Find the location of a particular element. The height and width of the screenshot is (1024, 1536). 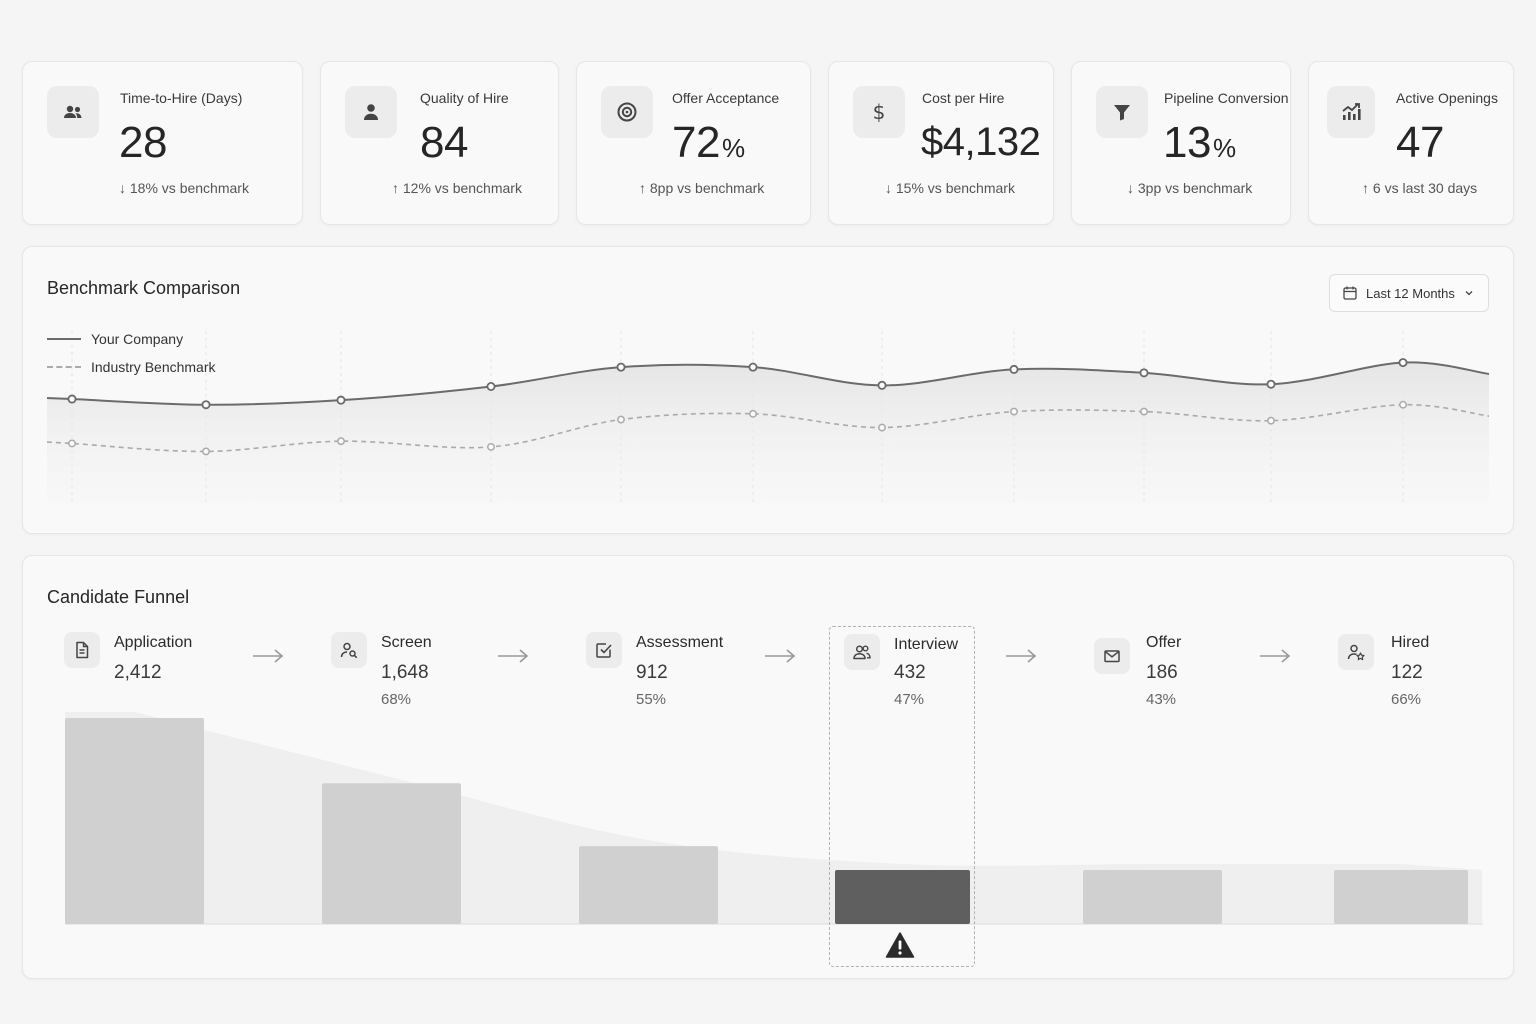

kpi-label: Cost per Hire is located at coordinates (963, 98).